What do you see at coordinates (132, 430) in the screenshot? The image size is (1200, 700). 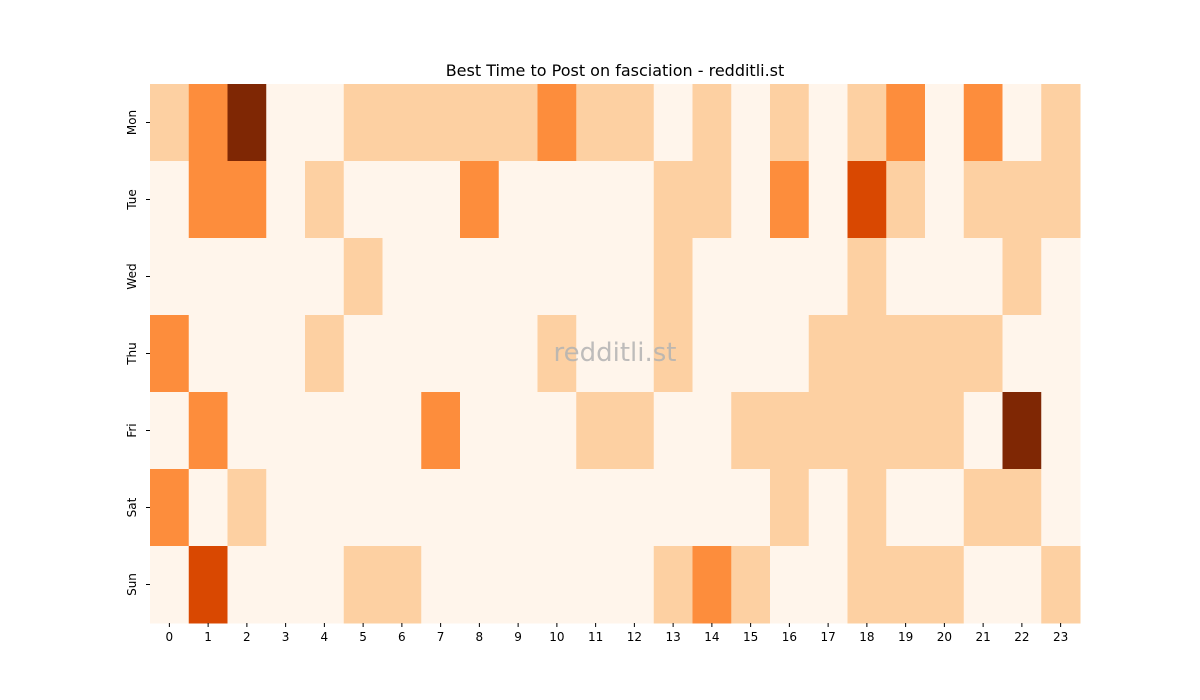 I see `y-tick-label: Fri` at bounding box center [132, 430].